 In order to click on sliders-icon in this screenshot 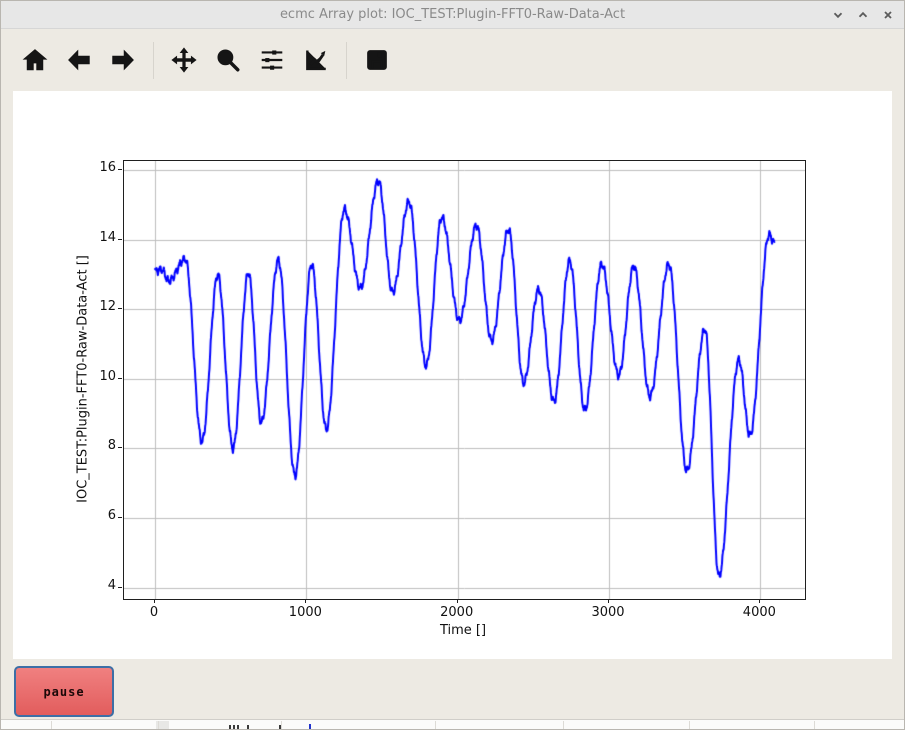, I will do `click(271, 60)`.